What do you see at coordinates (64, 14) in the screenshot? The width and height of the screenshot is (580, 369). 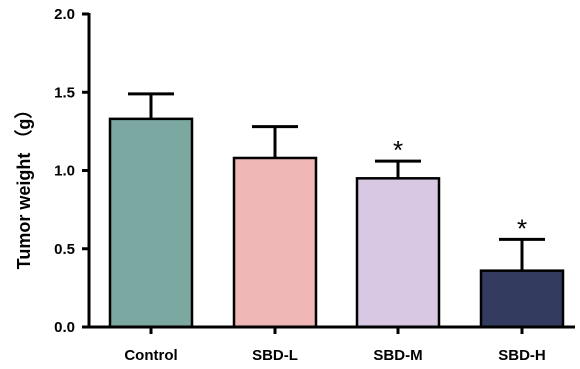 I see `y-tick-label: 2.0` at bounding box center [64, 14].